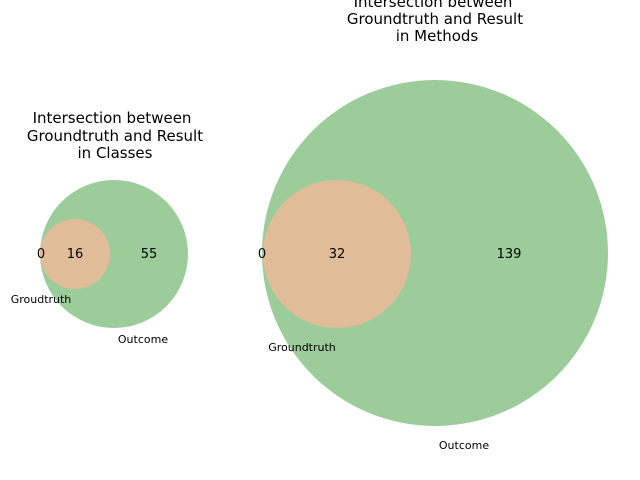 Image resolution: width=640 pixels, height=480 pixels. What do you see at coordinates (509, 254) in the screenshot?
I see `venn-methods-outcome-only-count: 139` at bounding box center [509, 254].